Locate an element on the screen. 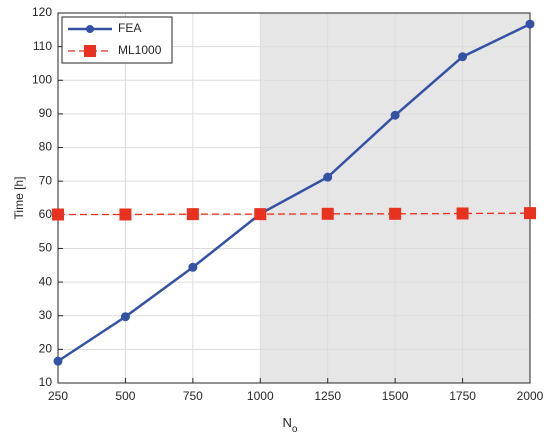 This screenshot has height=439, width=550. y-tick-label: 30 is located at coordinates (46, 315).